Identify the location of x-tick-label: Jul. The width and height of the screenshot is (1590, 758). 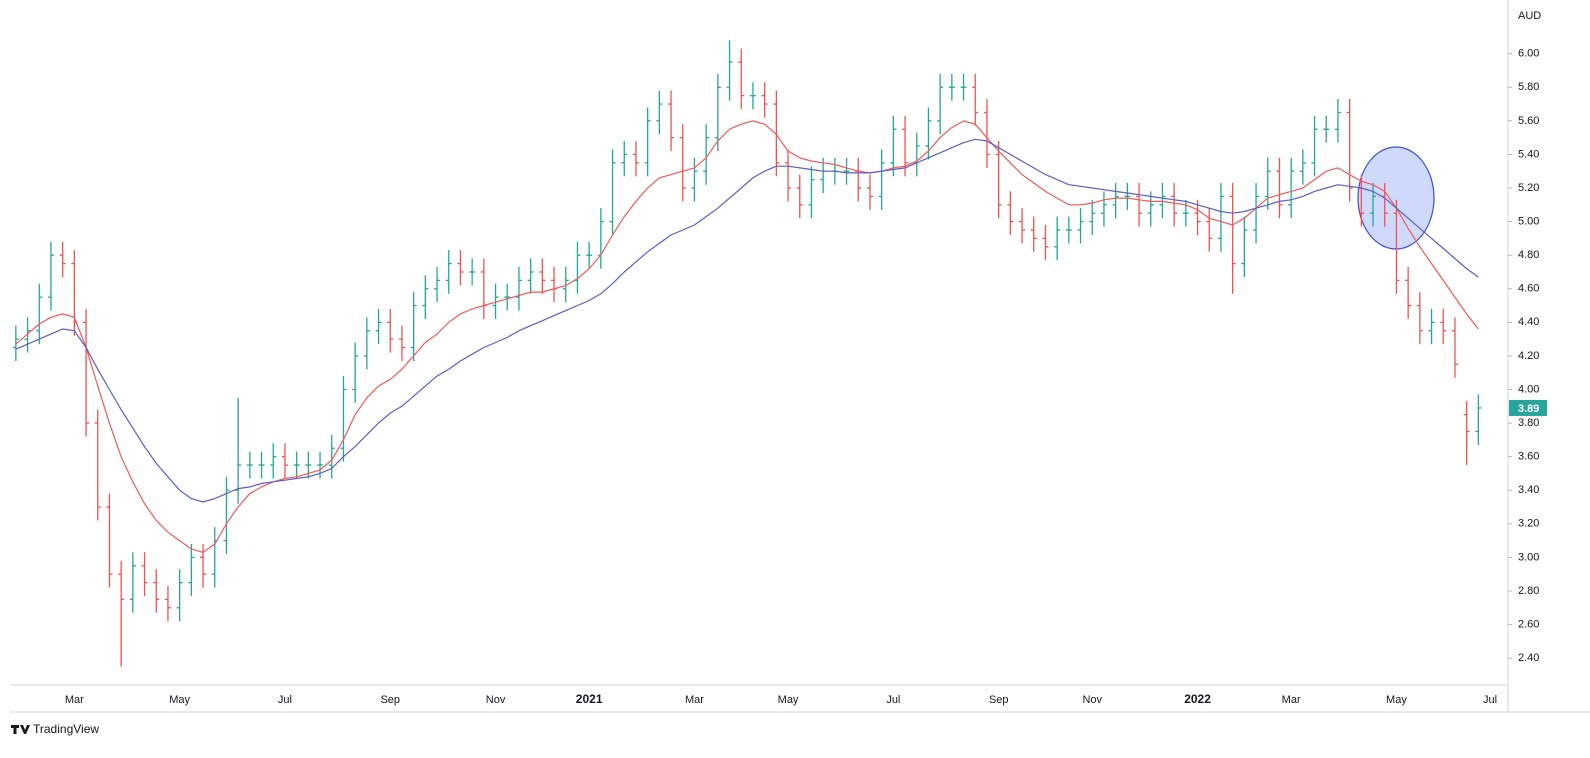
(893, 700).